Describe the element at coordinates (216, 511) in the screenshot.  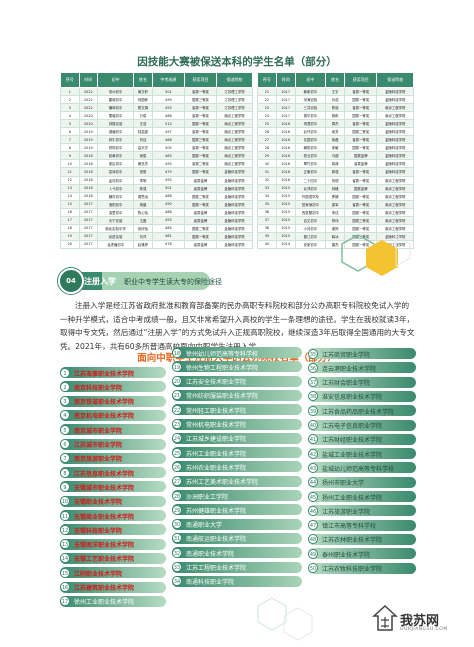
I see `college-name: 苏州健雄职业技术学院` at that location.